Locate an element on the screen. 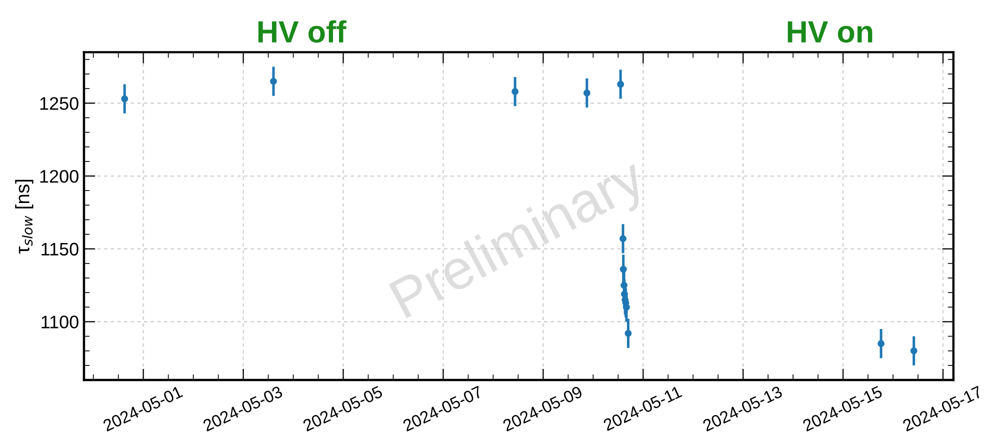 The image size is (988, 446). y-axis-title: τ$_{slow}$ [ns] is located at coordinates (24, 217).